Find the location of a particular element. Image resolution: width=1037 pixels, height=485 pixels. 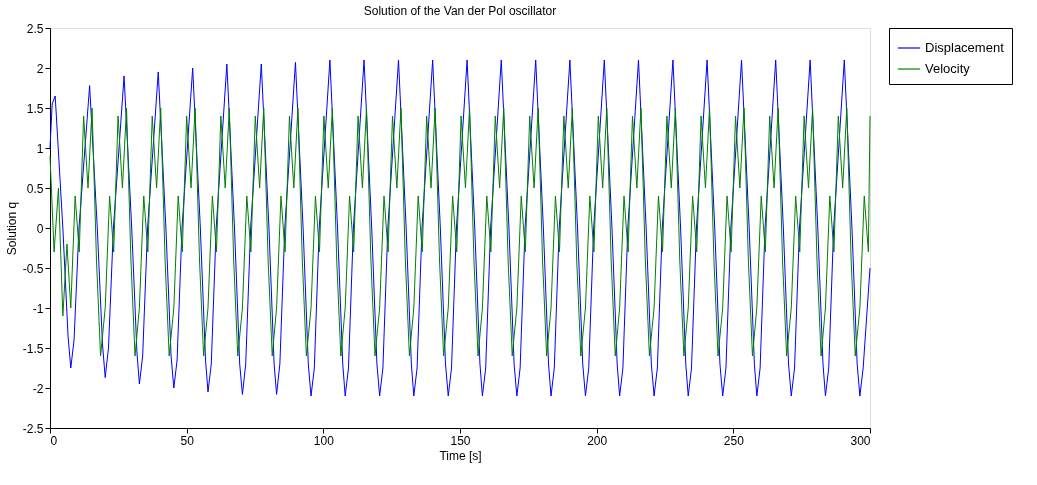

y-tick-label: -1.5 is located at coordinates (33, 348).